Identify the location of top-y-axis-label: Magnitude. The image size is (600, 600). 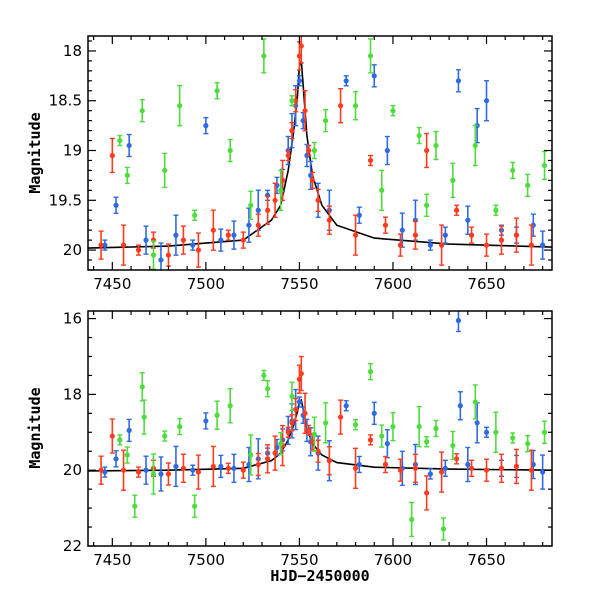
(35, 152).